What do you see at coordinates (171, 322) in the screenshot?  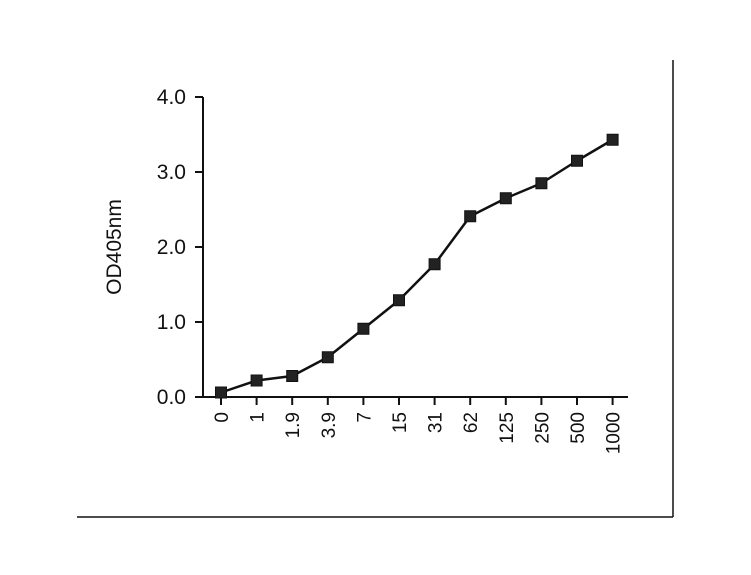 I see `y-tick-label: 1.0` at bounding box center [171, 322].